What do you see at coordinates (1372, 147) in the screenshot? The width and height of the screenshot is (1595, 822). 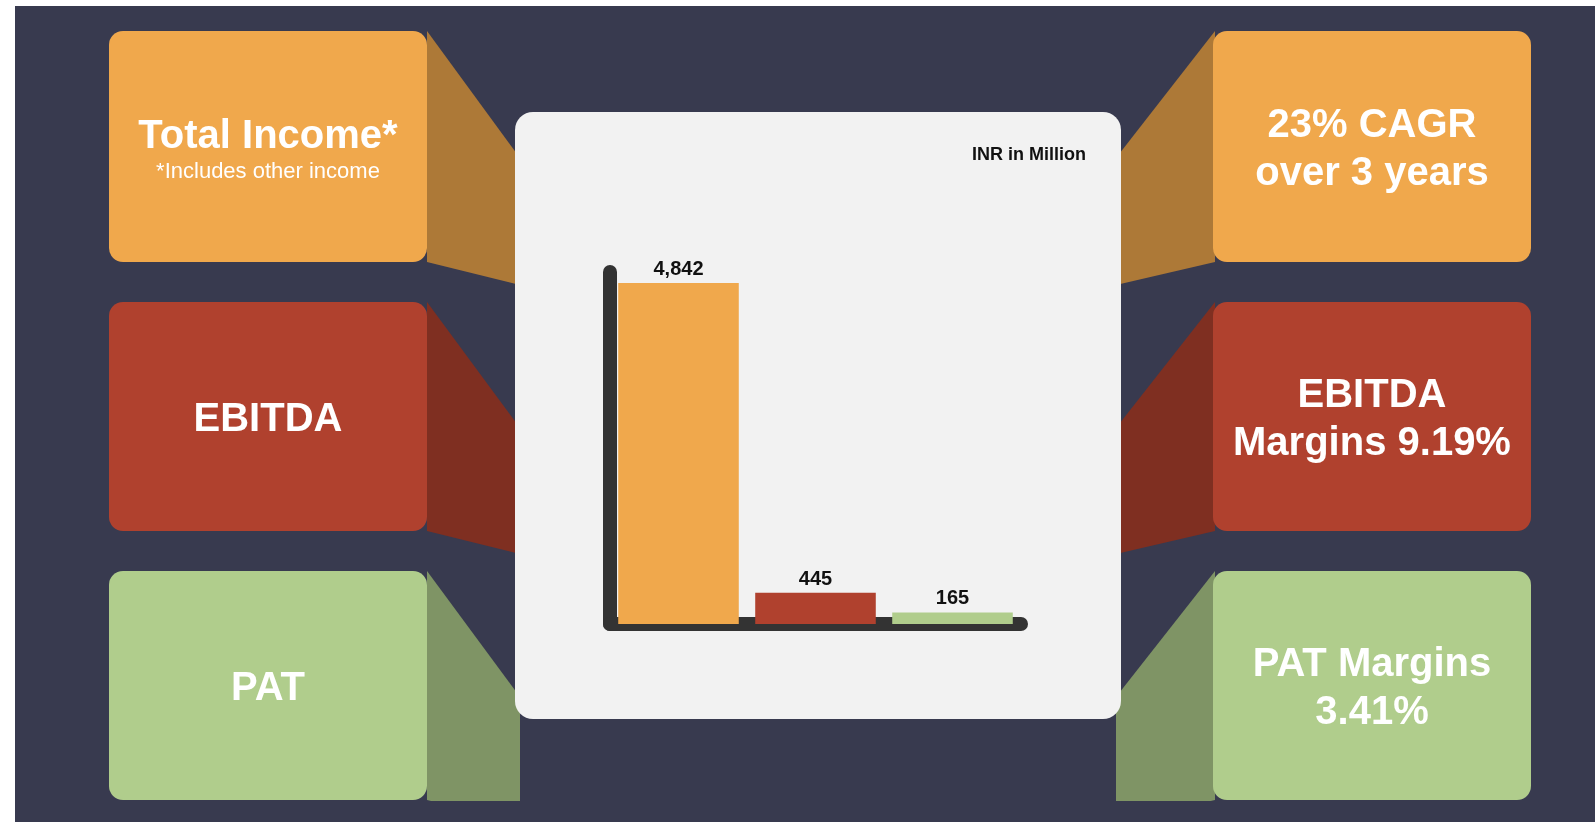 I see `text: 23% CAGR over 3 years` at bounding box center [1372, 147].